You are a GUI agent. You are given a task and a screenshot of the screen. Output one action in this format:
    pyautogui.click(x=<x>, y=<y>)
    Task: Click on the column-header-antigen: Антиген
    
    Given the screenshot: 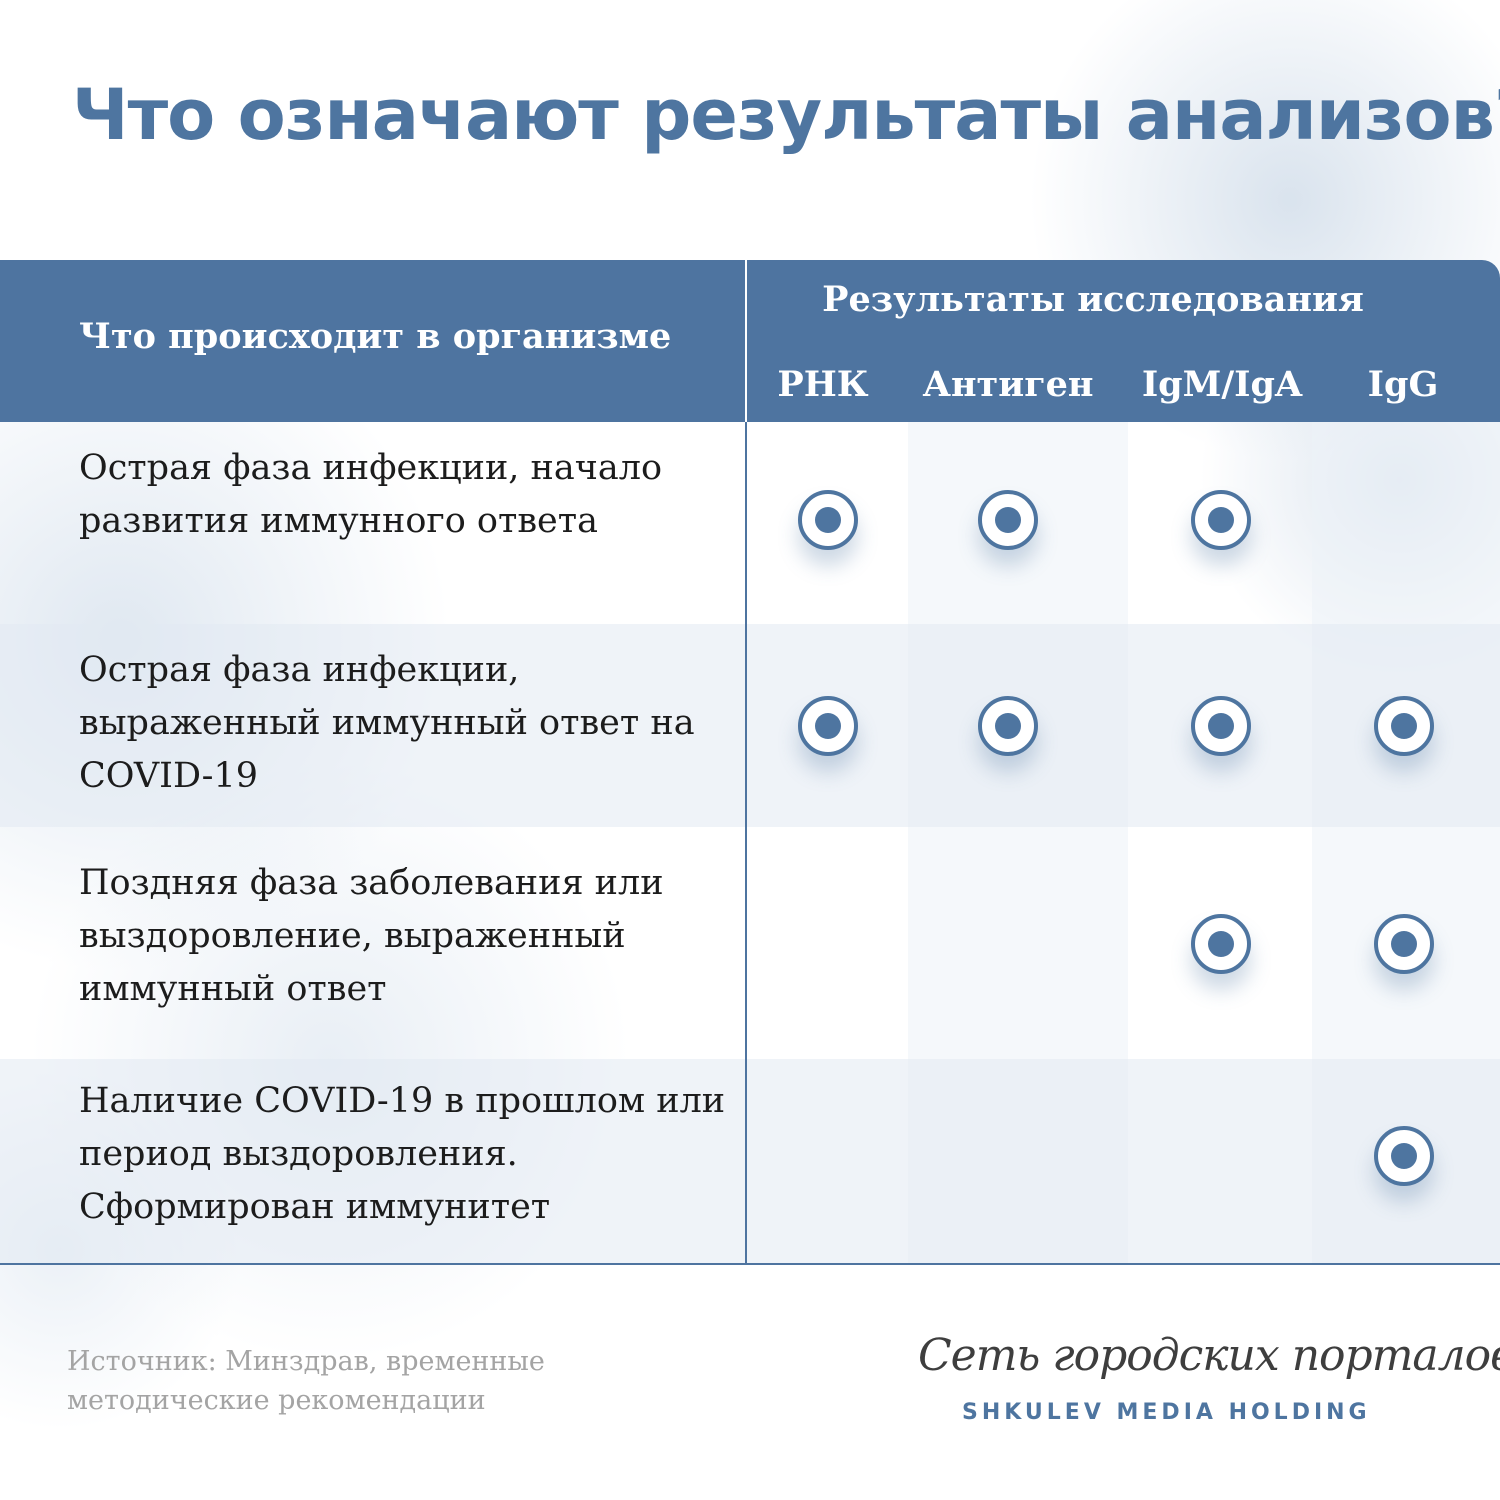 What is the action you would take?
    pyautogui.click(x=1008, y=384)
    